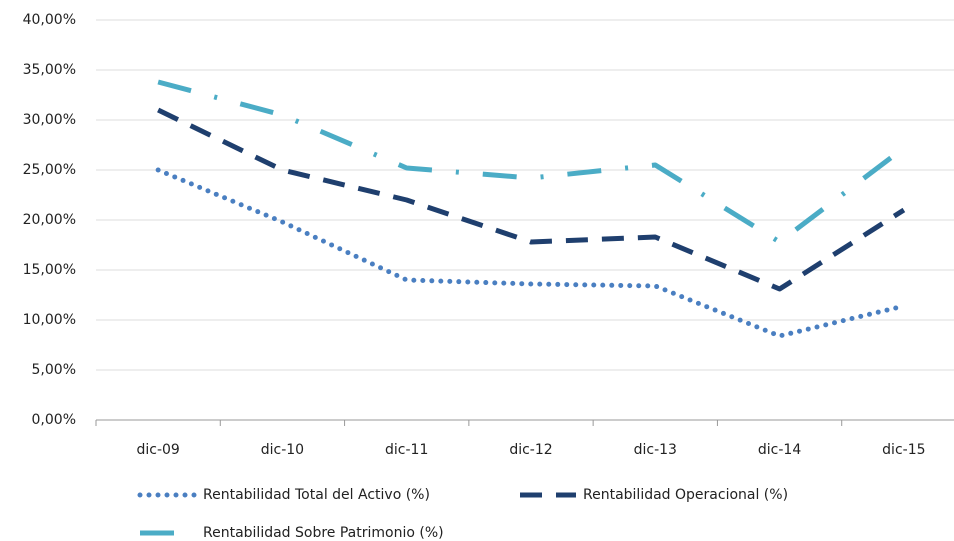 The width and height of the screenshot is (954, 541). I want to click on x-tick-label: dic-13, so click(655, 450).